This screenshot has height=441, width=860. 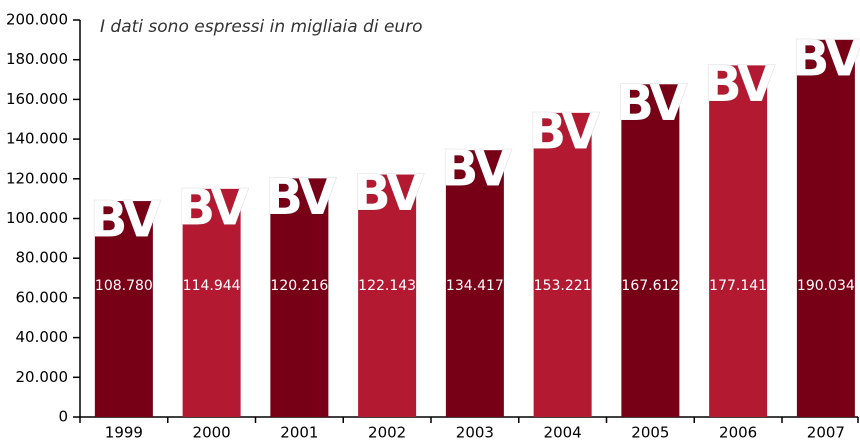 I want to click on value-label: 153.221, so click(x=563, y=286).